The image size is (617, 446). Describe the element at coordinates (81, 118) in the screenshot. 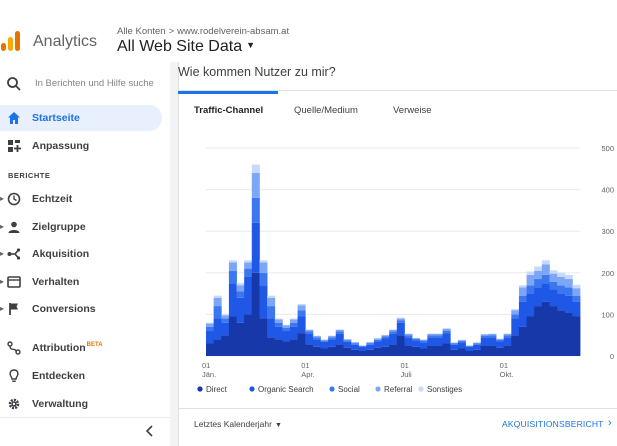

I see `sidebar-item-startseite: Startseite` at that location.